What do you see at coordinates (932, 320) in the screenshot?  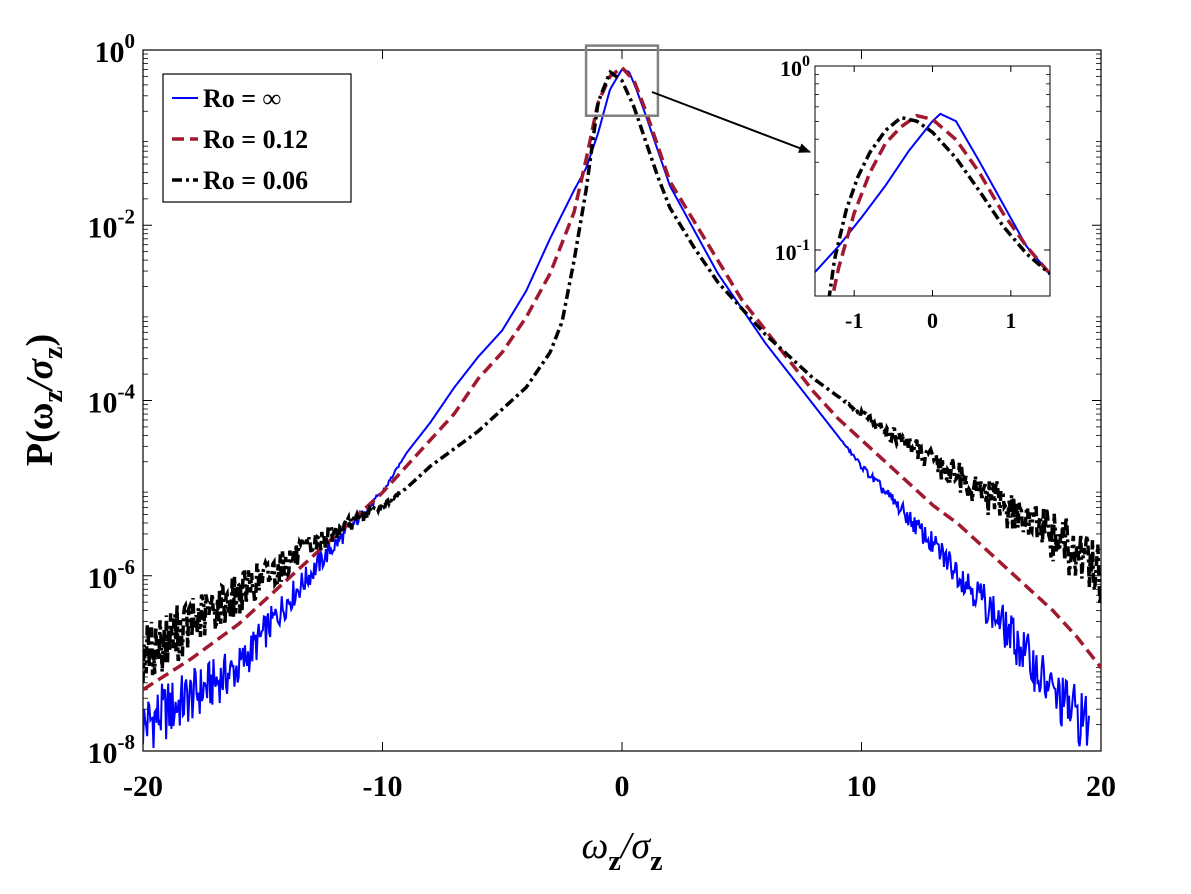 I see `inset-x-tick-label: 0` at bounding box center [932, 320].